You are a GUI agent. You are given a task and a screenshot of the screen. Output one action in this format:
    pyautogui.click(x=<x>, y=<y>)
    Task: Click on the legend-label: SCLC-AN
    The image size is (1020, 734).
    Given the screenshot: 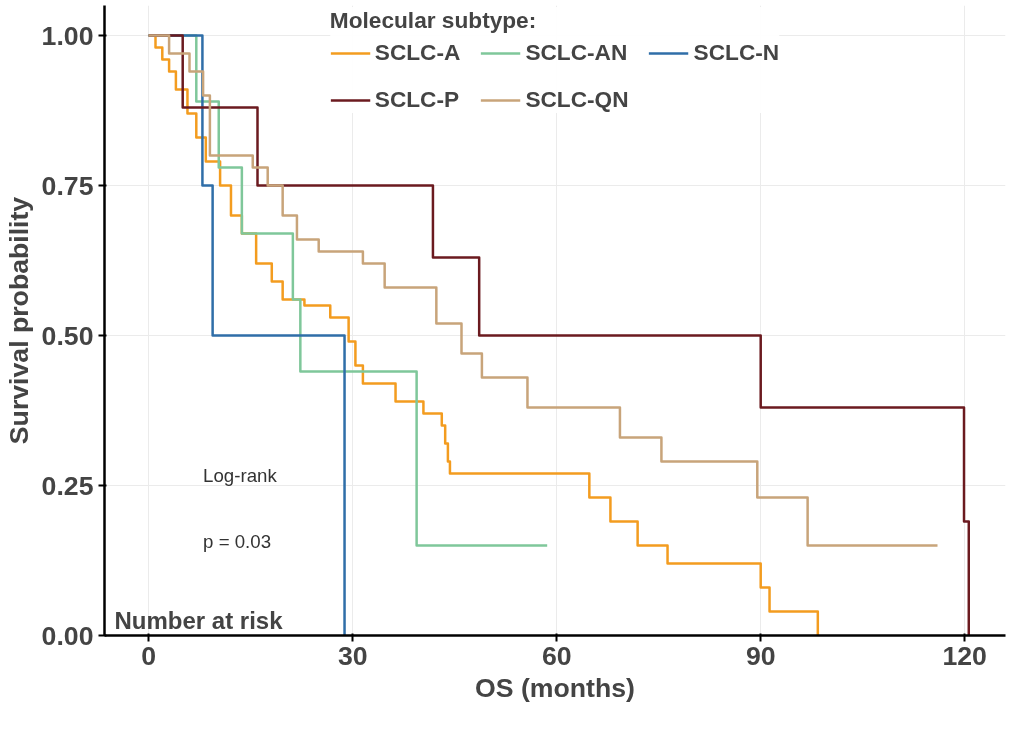 What is the action you would take?
    pyautogui.click(x=576, y=52)
    